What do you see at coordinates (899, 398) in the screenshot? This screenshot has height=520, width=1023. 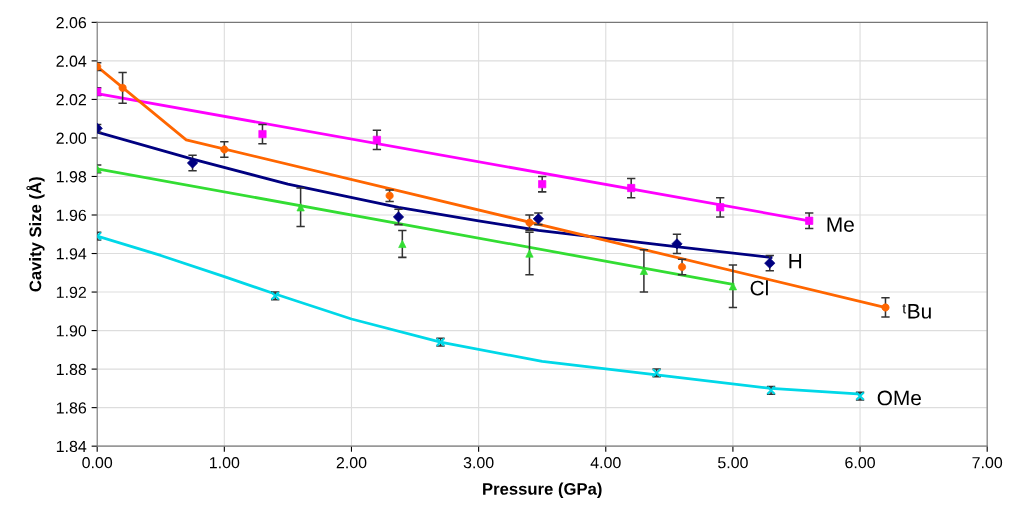 I see `series-label: OMe` at bounding box center [899, 398].